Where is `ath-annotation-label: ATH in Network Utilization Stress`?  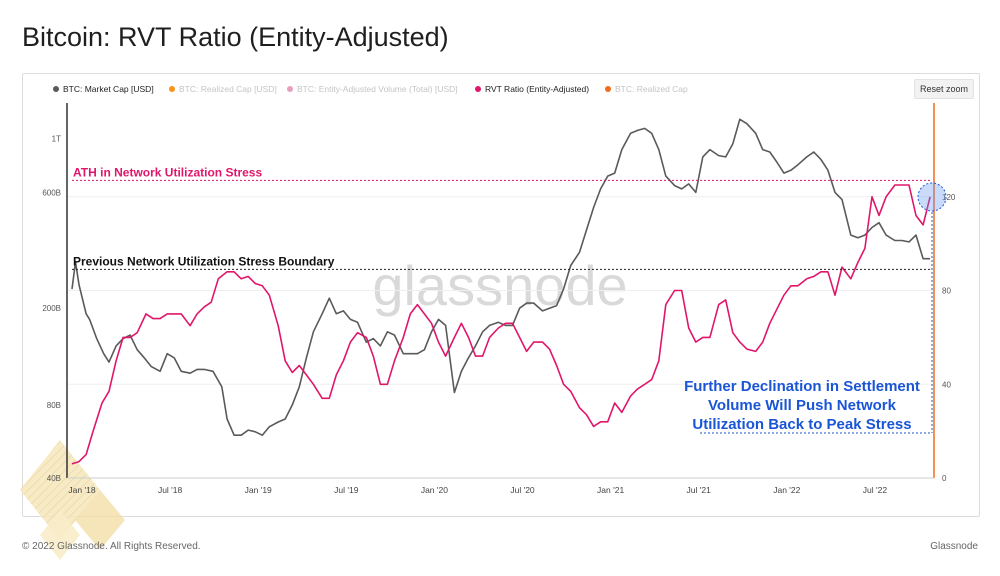 ath-annotation-label: ATH in Network Utilization Stress is located at coordinates (167, 172).